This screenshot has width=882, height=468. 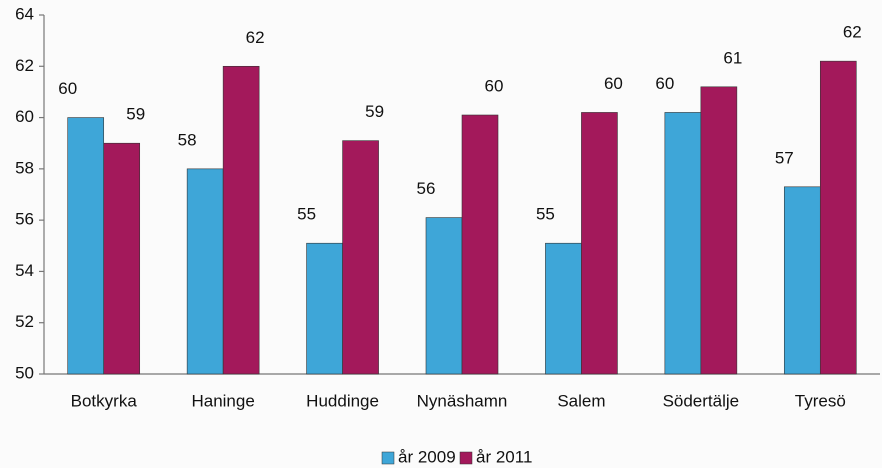 I want to click on y-tick-label: 62, so click(x=24, y=65).